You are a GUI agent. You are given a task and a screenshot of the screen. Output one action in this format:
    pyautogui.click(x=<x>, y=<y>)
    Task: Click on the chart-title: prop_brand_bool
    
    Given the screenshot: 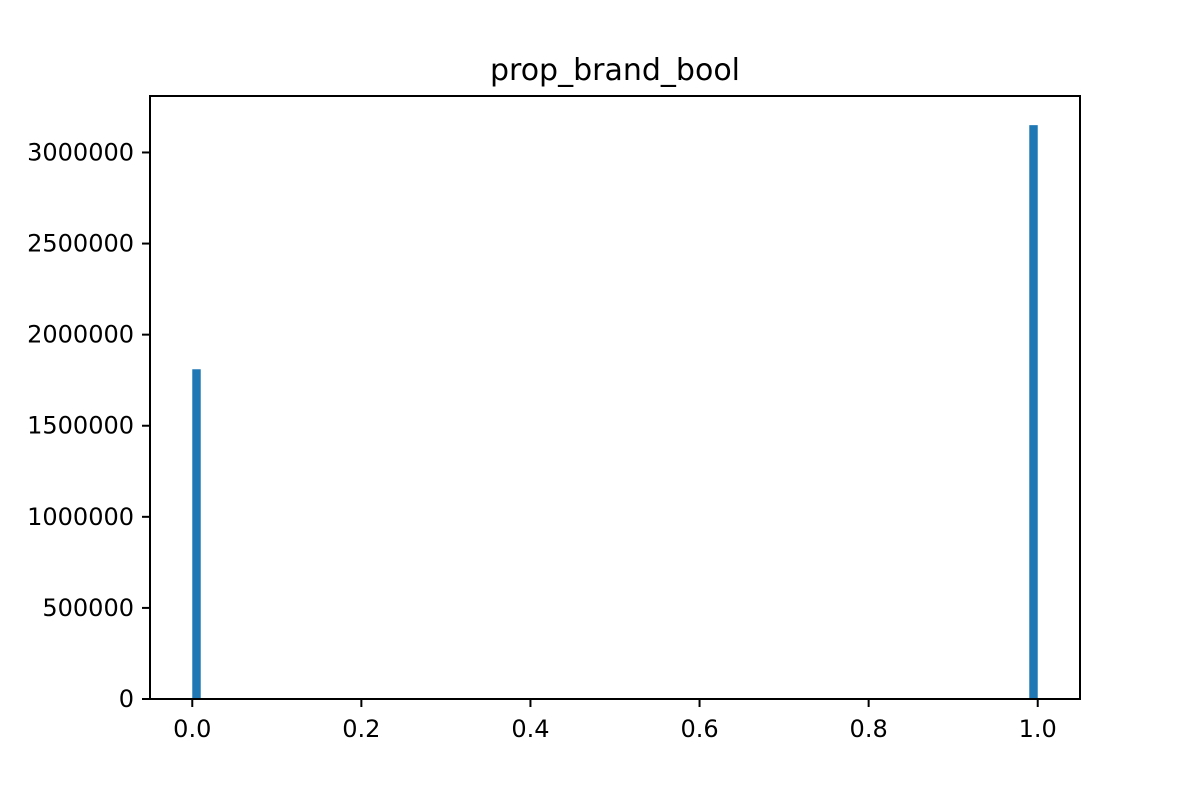 What is the action you would take?
    pyautogui.click(x=615, y=70)
    